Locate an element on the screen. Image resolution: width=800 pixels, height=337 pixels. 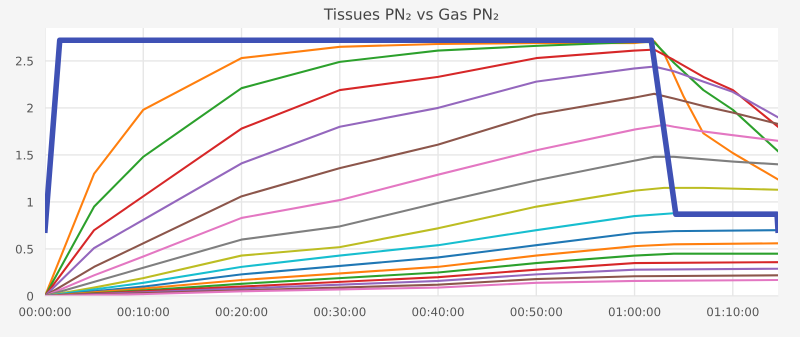
chart-title: Tissues PN₂ vs Gas PN₂ is located at coordinates (411, 14).